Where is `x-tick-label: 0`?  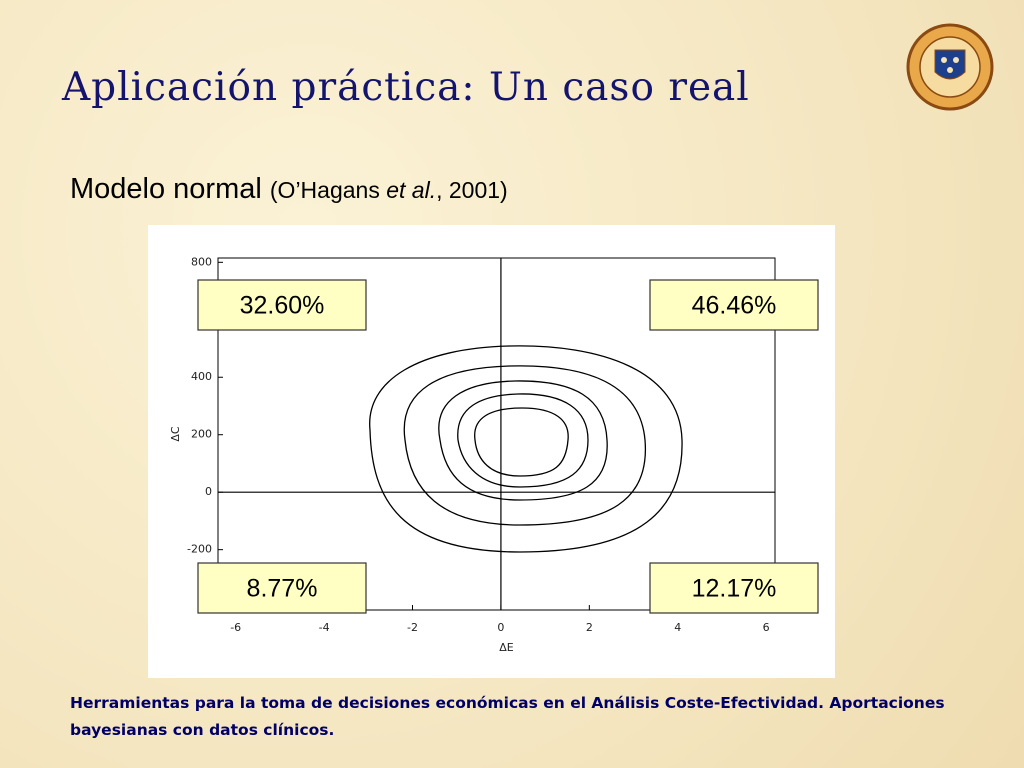
x-tick-label: 0 is located at coordinates (500, 627).